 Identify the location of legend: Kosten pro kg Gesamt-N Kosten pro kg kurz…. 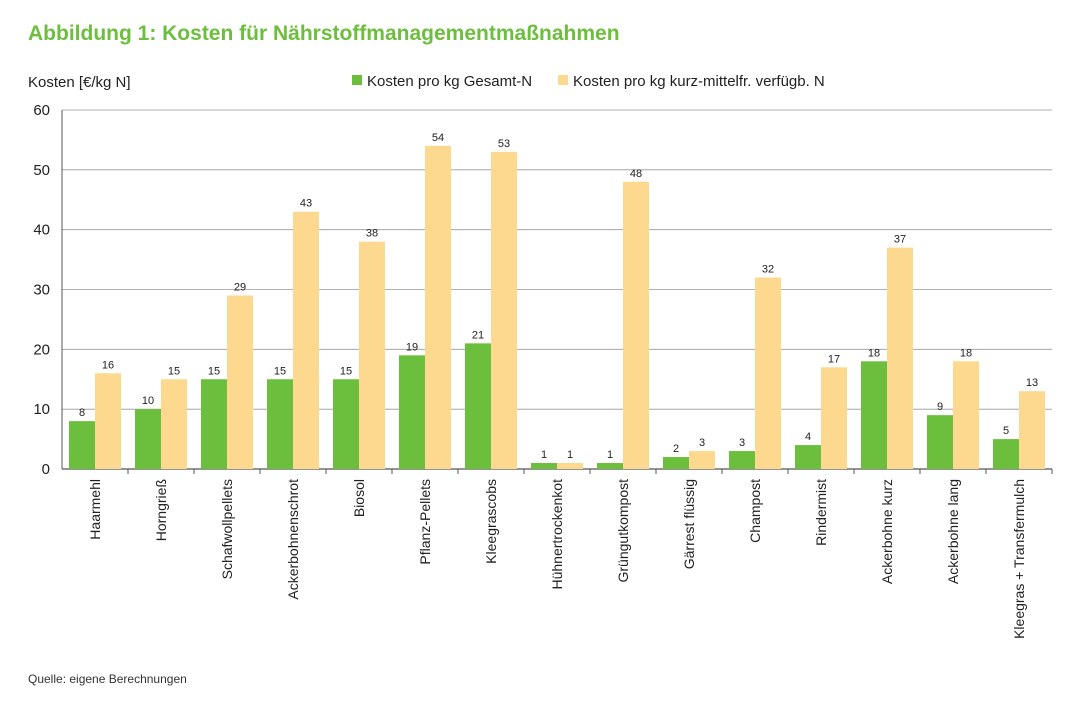
(588, 81).